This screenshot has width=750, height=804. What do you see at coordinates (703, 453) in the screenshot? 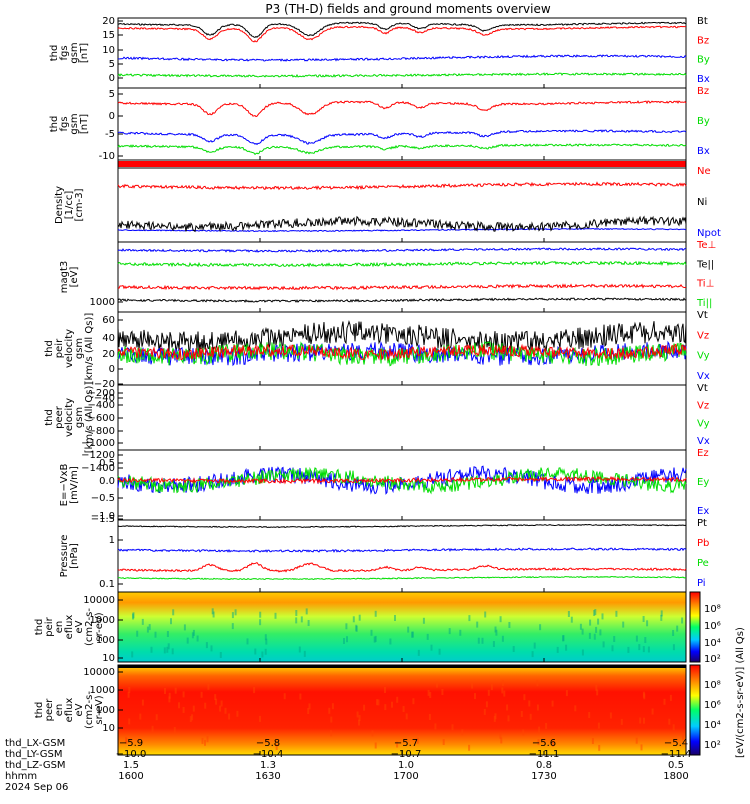
I see `legend-label: Ez` at bounding box center [703, 453].